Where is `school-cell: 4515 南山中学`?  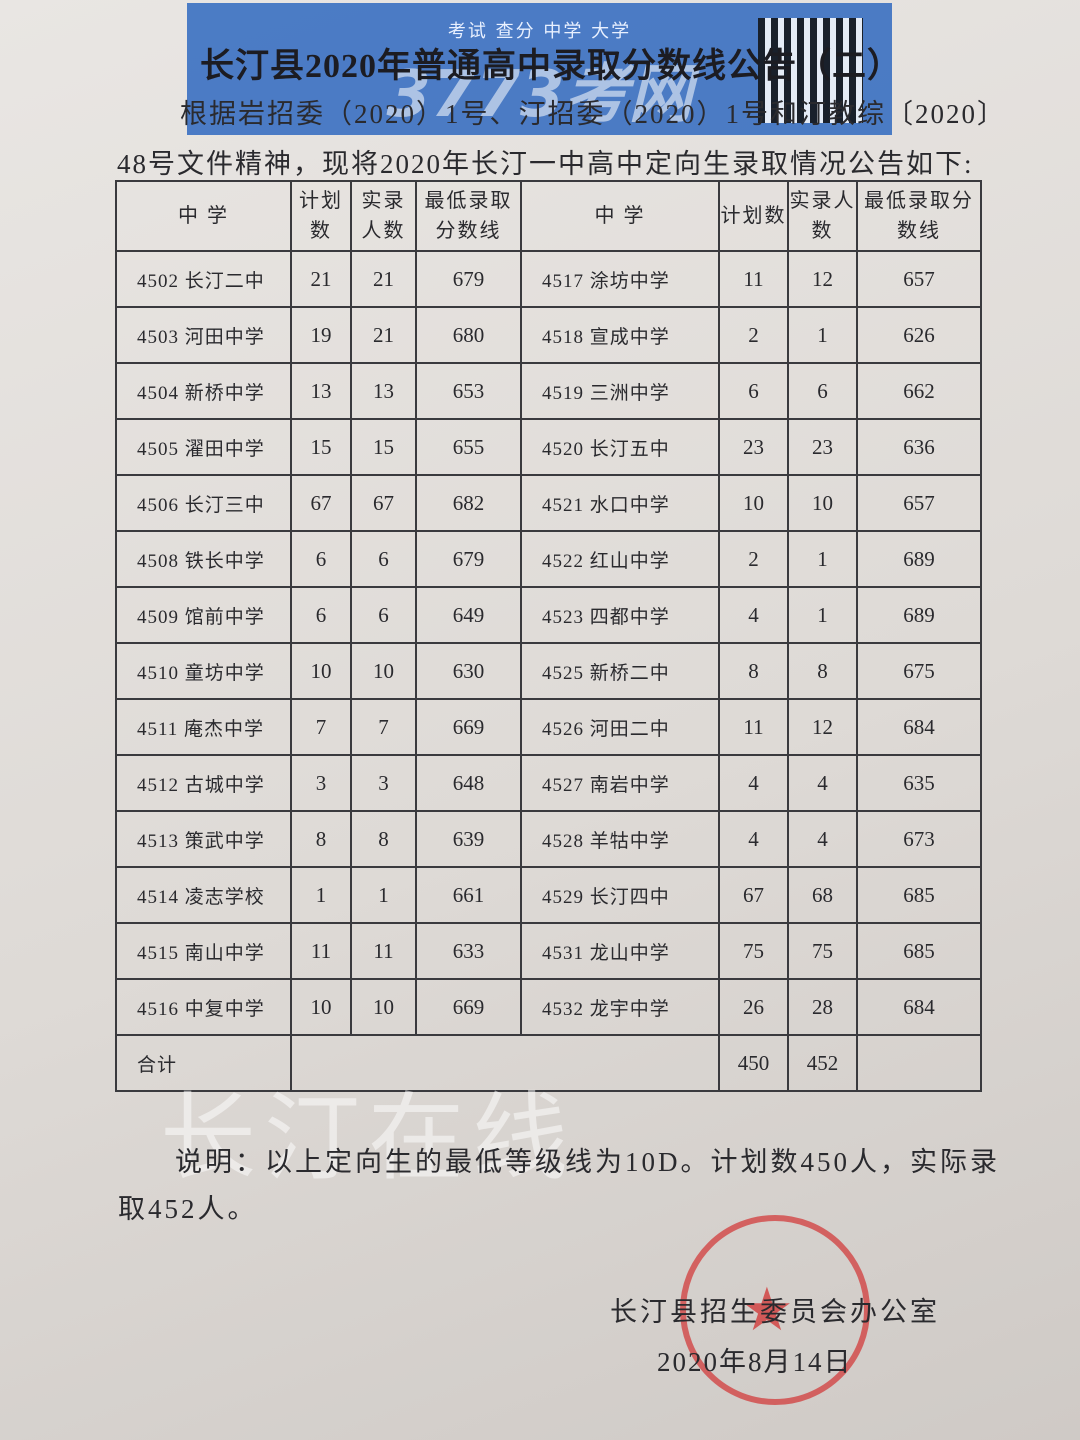
school-cell: 4515 南山中学 is located at coordinates (203, 951).